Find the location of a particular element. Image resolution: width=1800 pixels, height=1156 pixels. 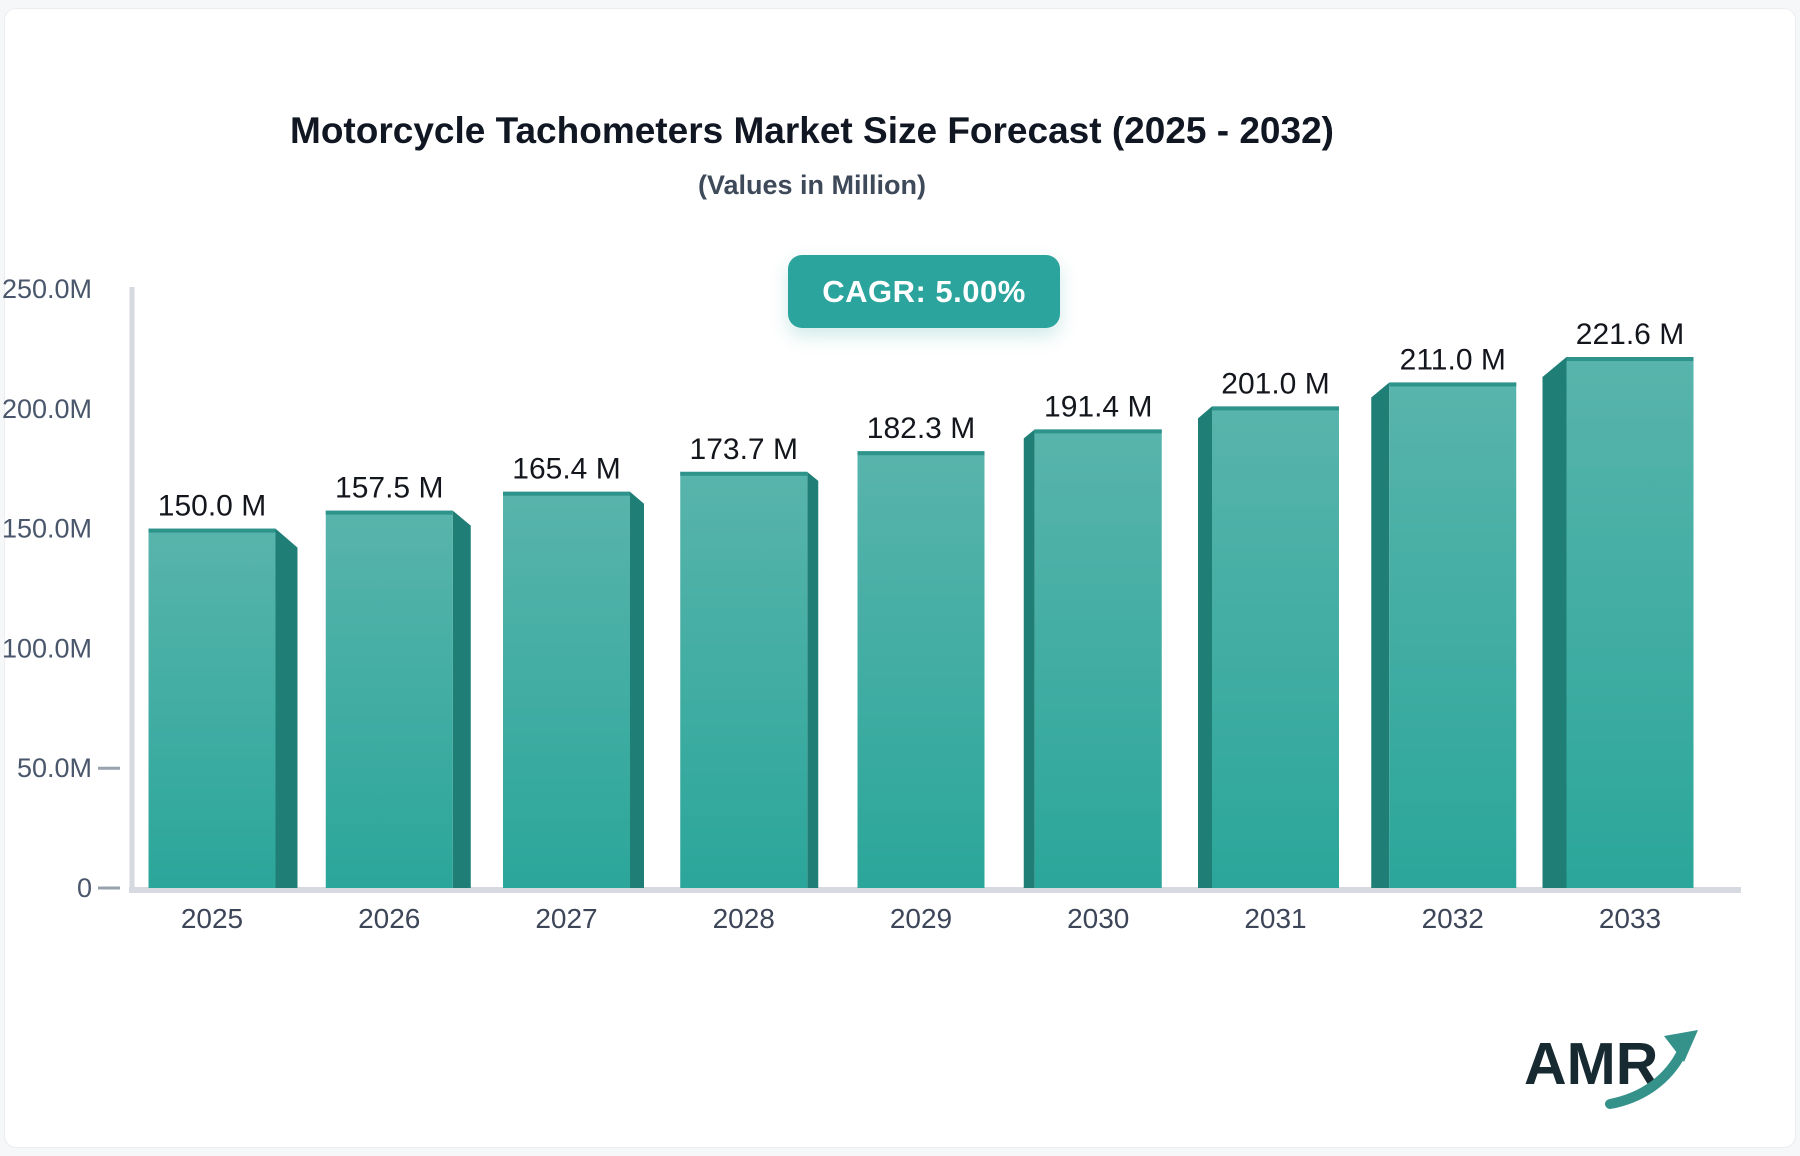

bar-side-2033 is located at coordinates (1554, 622).